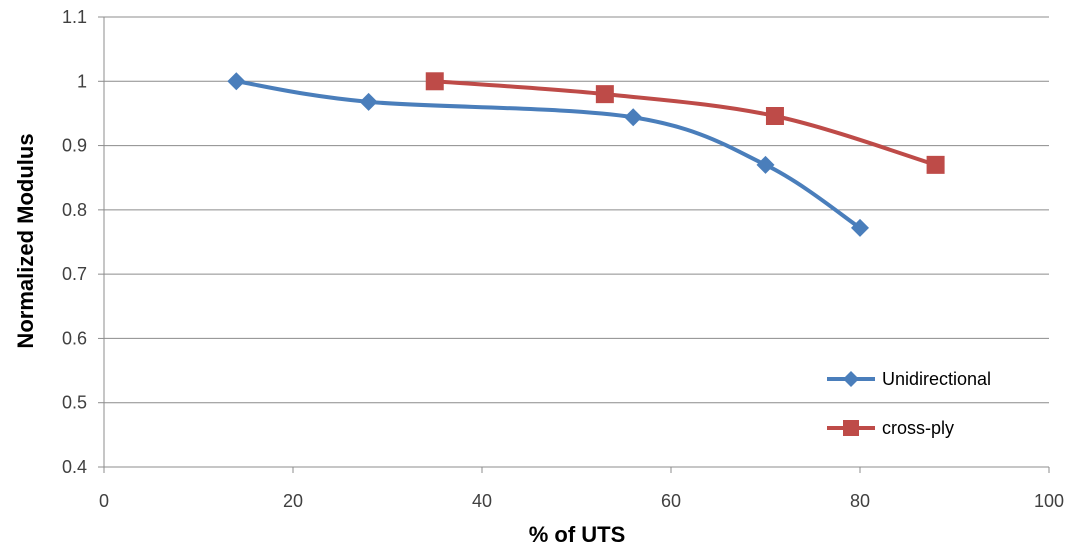  Describe the element at coordinates (1049, 501) in the screenshot. I see `x-tick-label: 100` at that location.